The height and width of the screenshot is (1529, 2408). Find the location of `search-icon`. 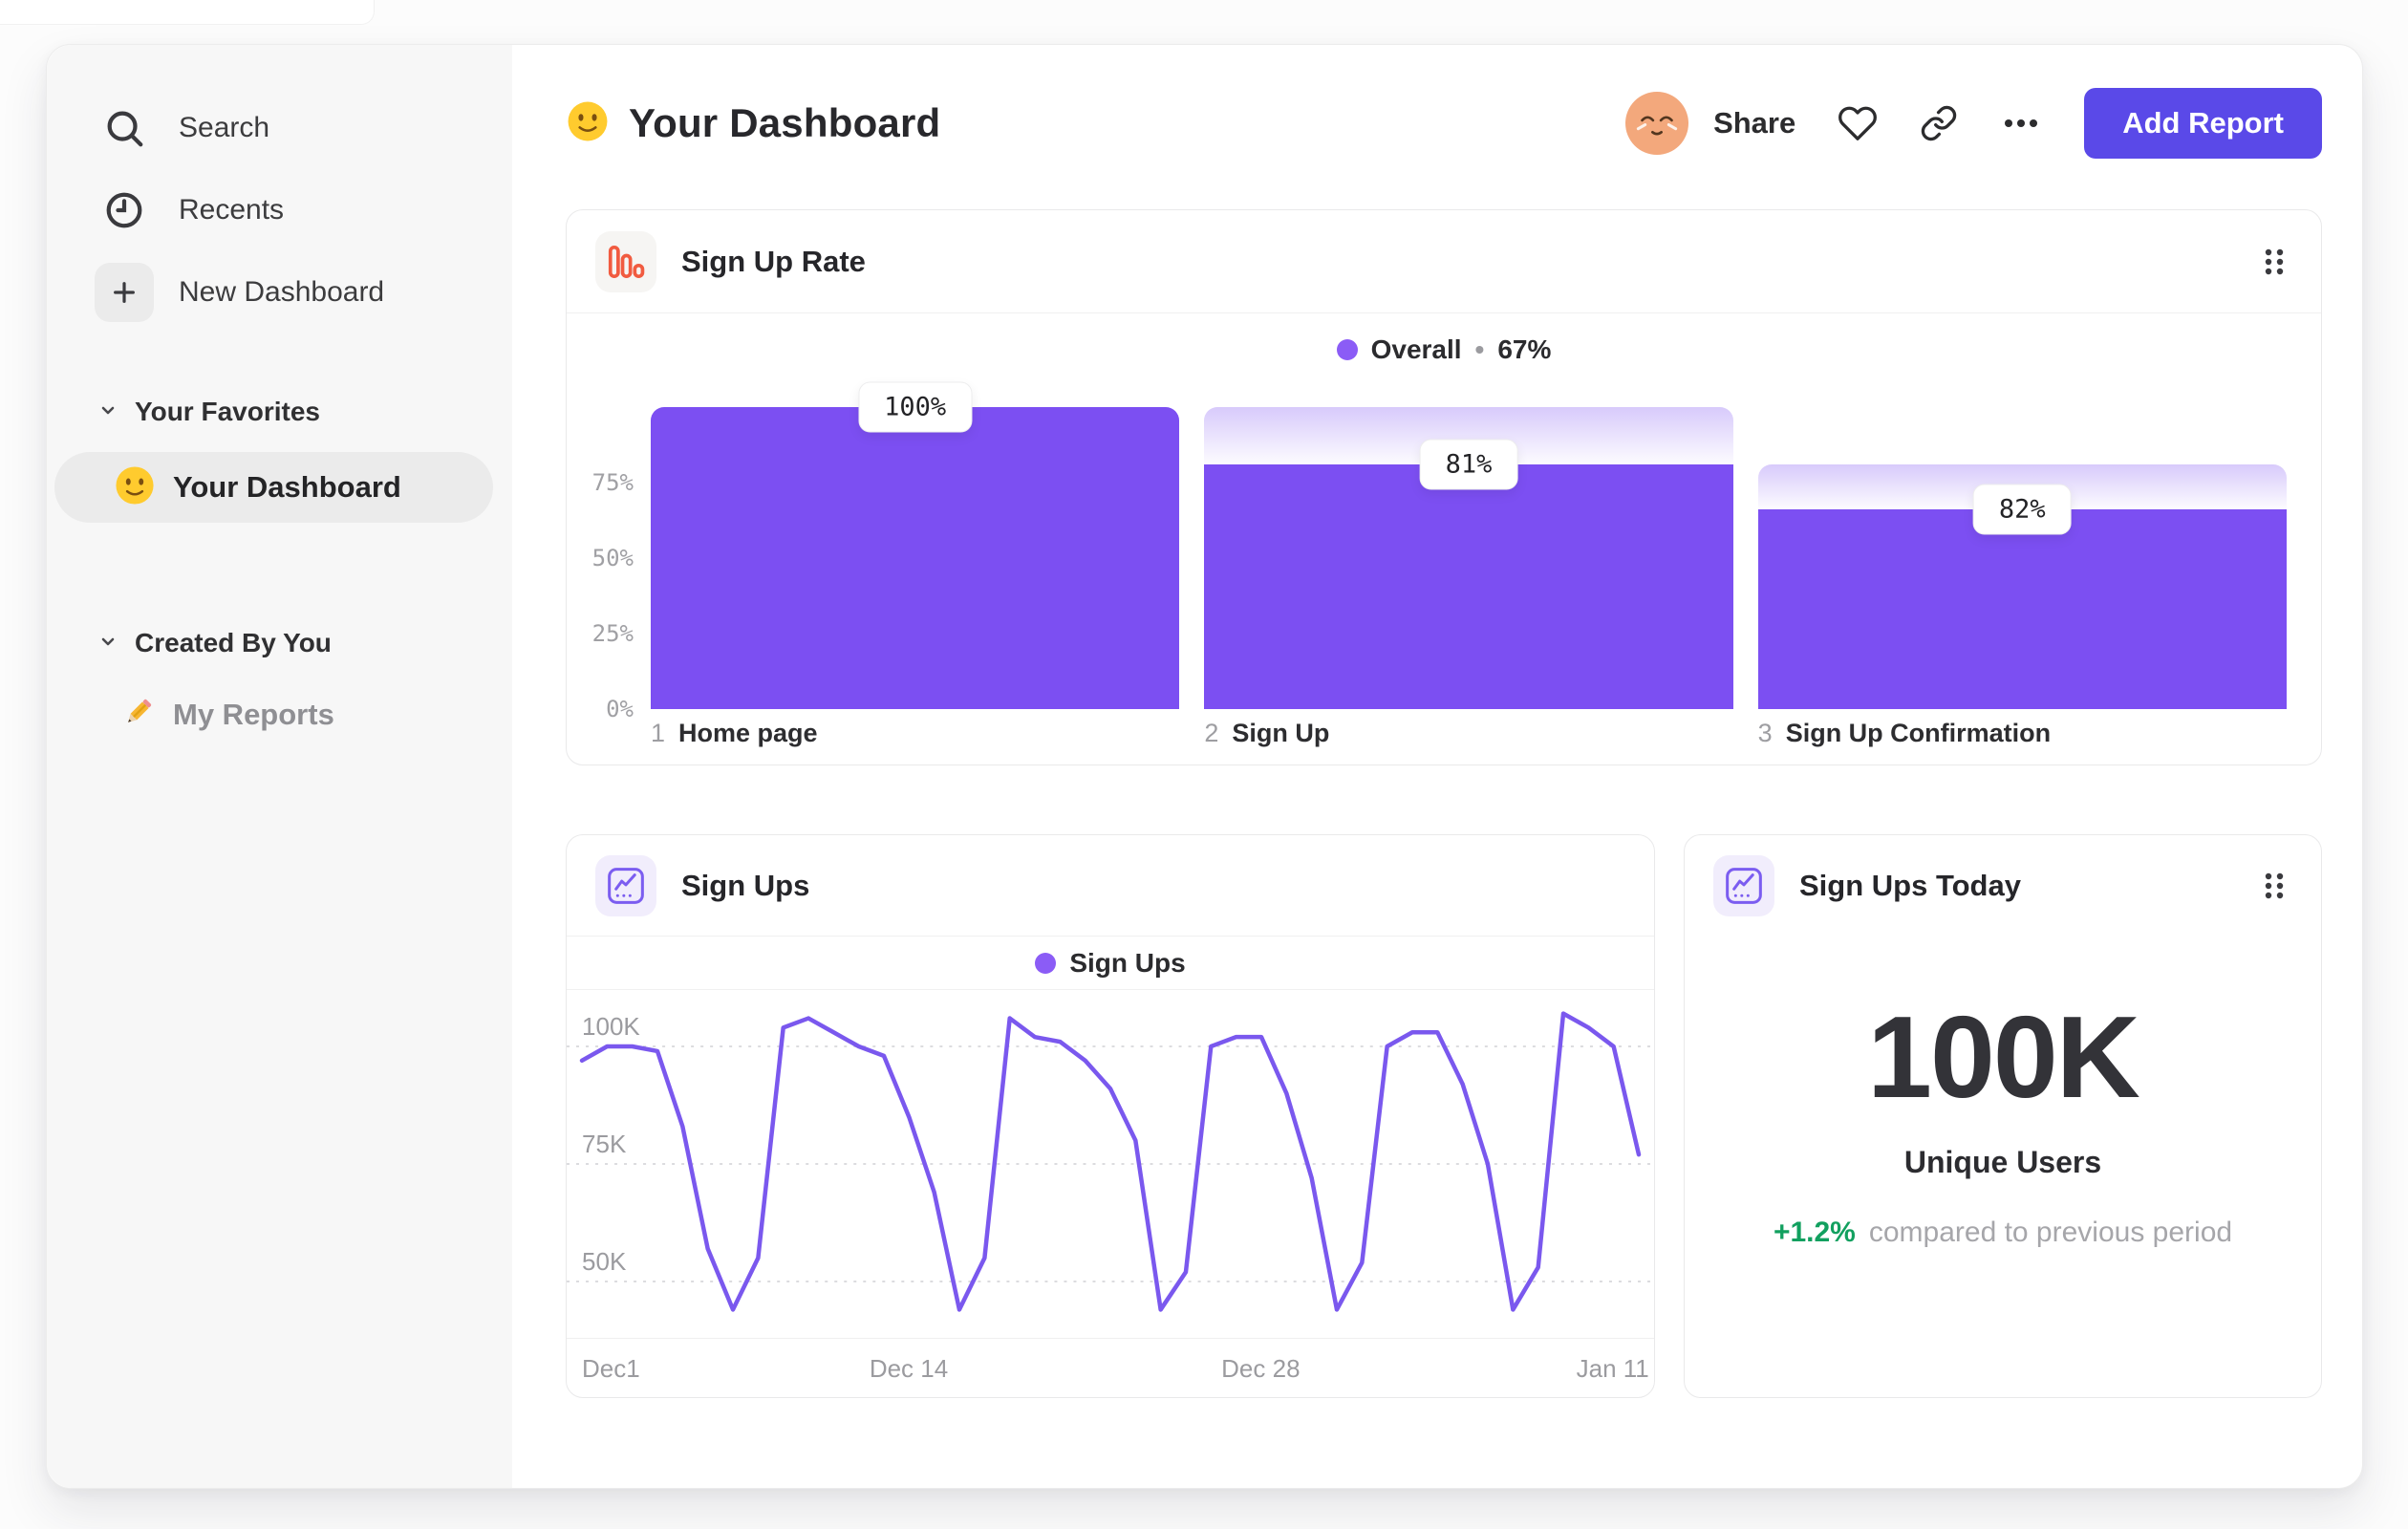

search-icon is located at coordinates (125, 128).